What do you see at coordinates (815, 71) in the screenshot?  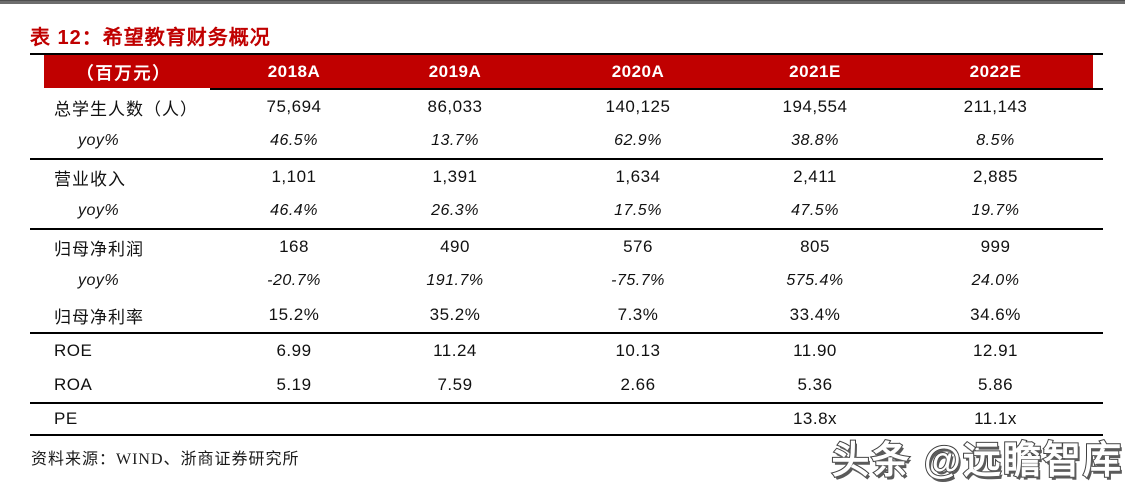 I see `column-header-2021e: 2021E` at bounding box center [815, 71].